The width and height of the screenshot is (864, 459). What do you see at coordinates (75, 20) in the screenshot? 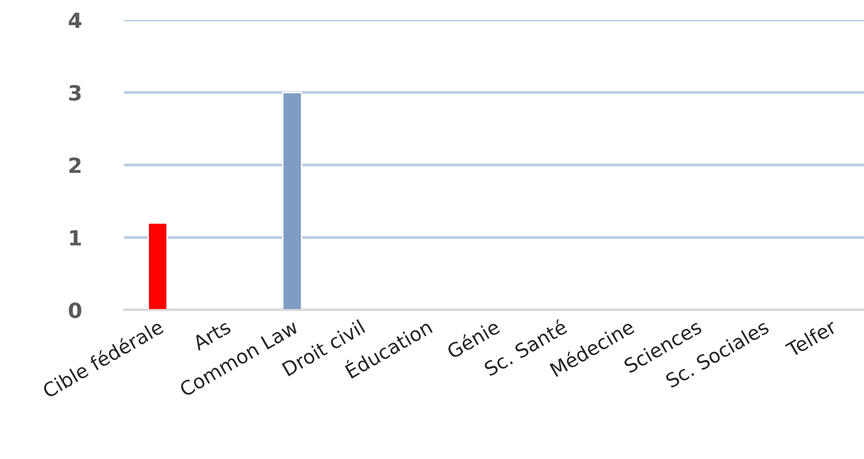
I see `y-tick-label: 4` at bounding box center [75, 20].